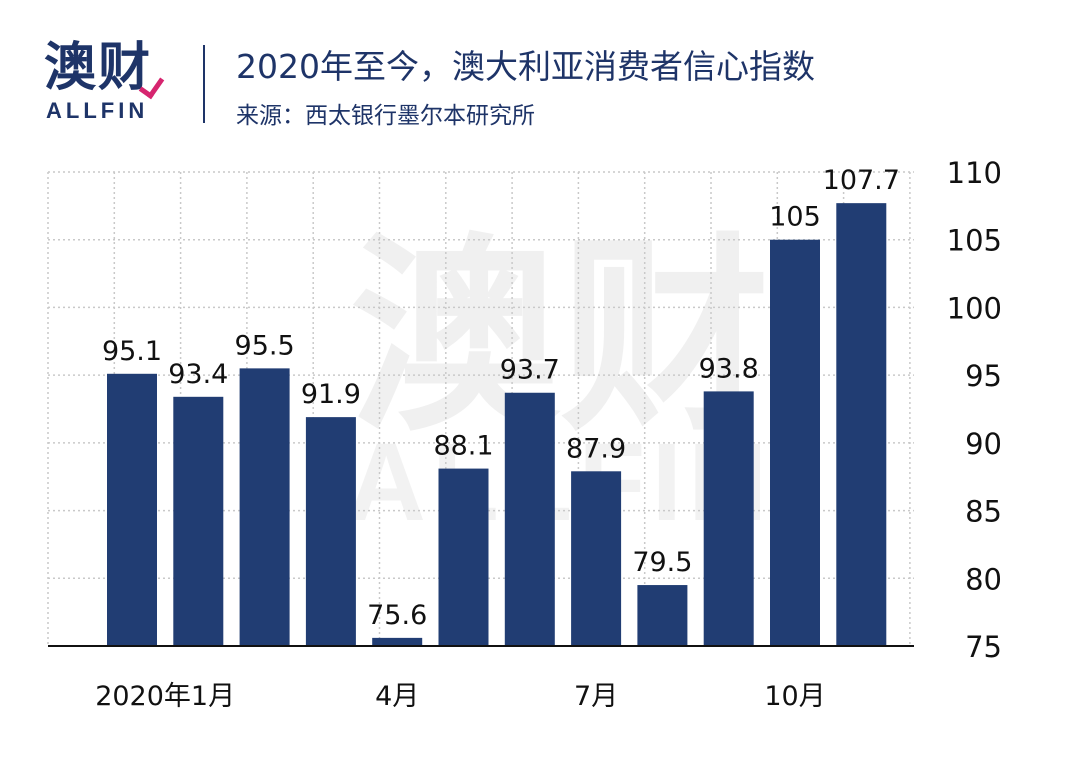 This screenshot has height=766, width=1080. What do you see at coordinates (983, 647) in the screenshot?
I see `y-tick-label: 75` at bounding box center [983, 647].